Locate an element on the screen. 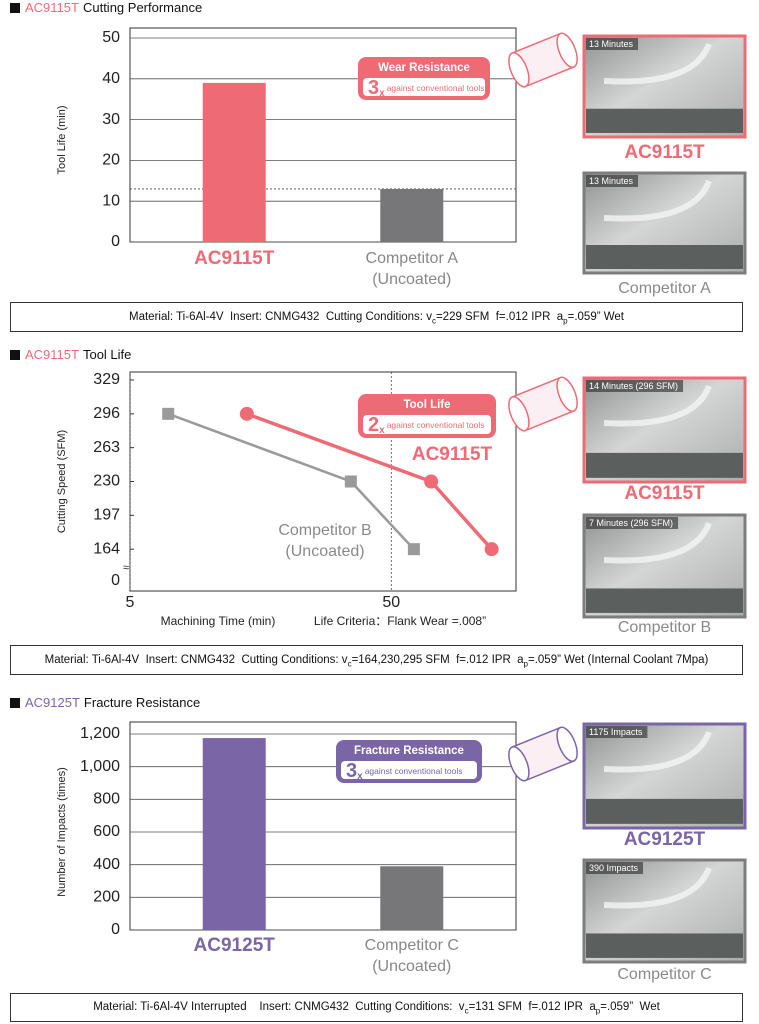 The width and height of the screenshot is (759, 1024). y-tick-label: 263 is located at coordinates (106, 447).